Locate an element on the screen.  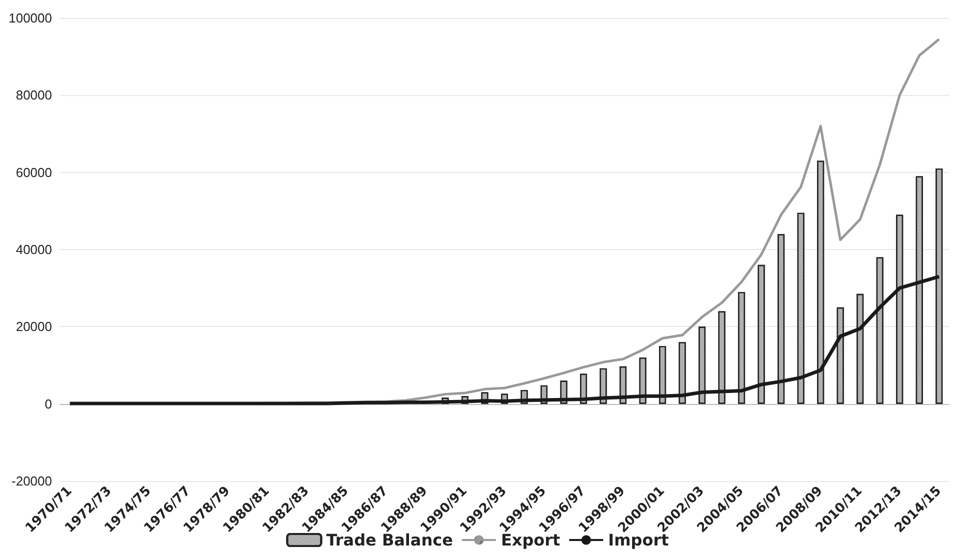
y-tick-label: 60000 is located at coordinates (34, 172).